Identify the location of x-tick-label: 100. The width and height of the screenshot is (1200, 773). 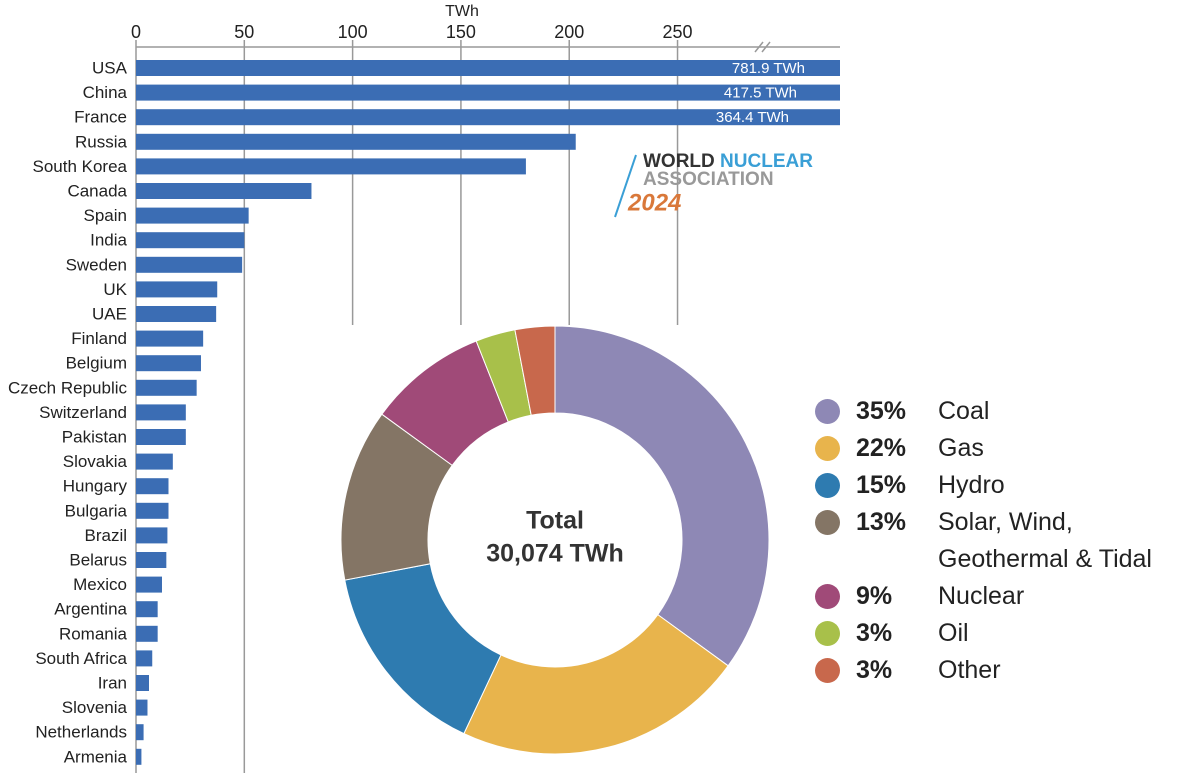
(353, 32).